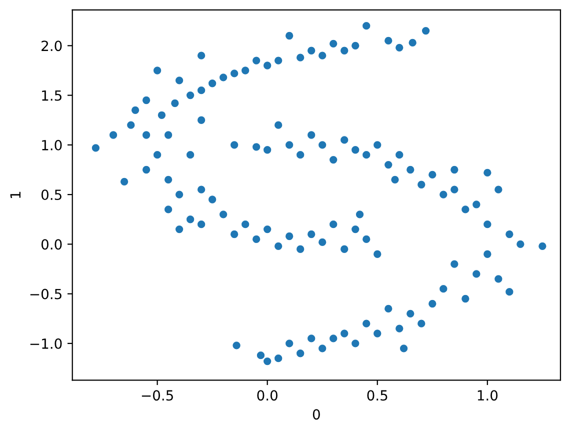 This screenshot has height=432, width=579. Describe the element at coordinates (52, 145) in the screenshot. I see `y-tick-label: 1.0` at that location.